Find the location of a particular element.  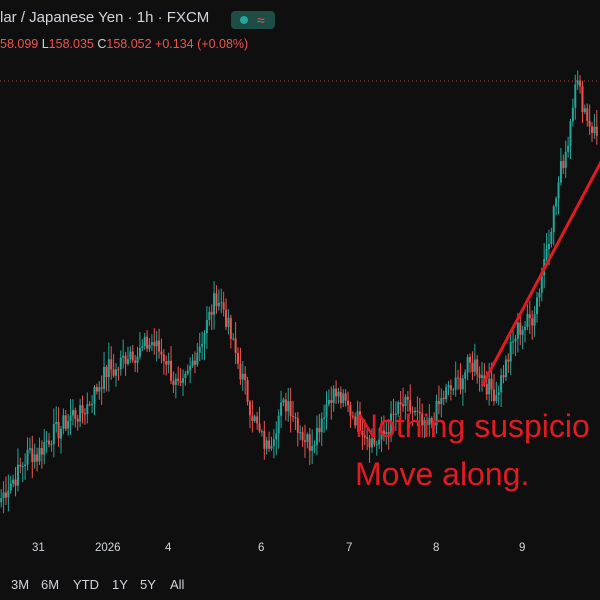

range-1y-button: 1Y is located at coordinates (120, 584).